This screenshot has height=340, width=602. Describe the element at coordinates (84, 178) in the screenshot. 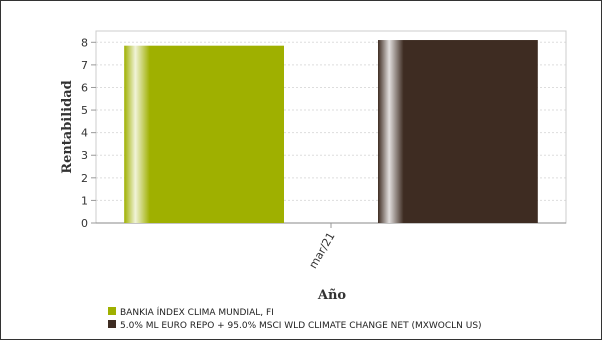

I see `y-tick-label: 2` at that location.